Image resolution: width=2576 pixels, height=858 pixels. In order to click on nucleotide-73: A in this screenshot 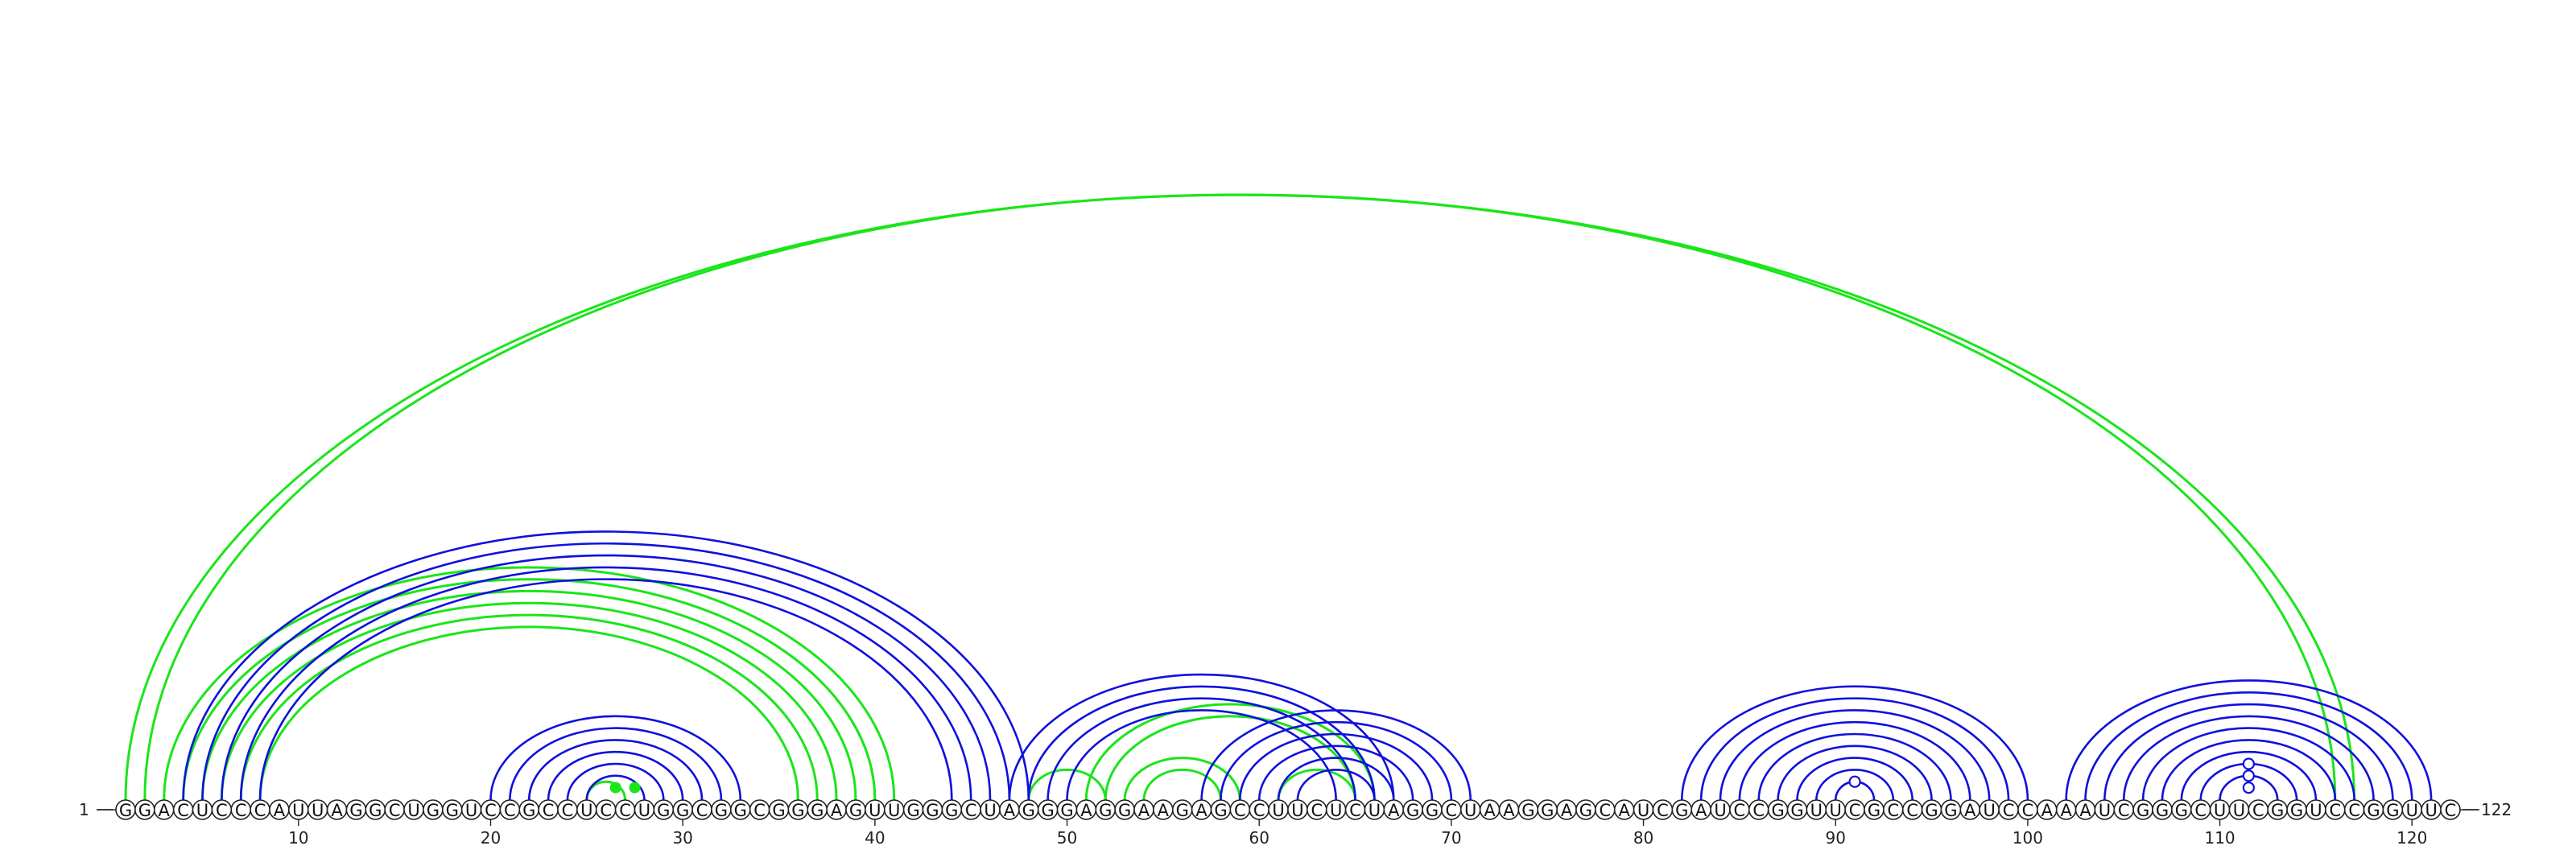, I will do `click(1509, 809)`.